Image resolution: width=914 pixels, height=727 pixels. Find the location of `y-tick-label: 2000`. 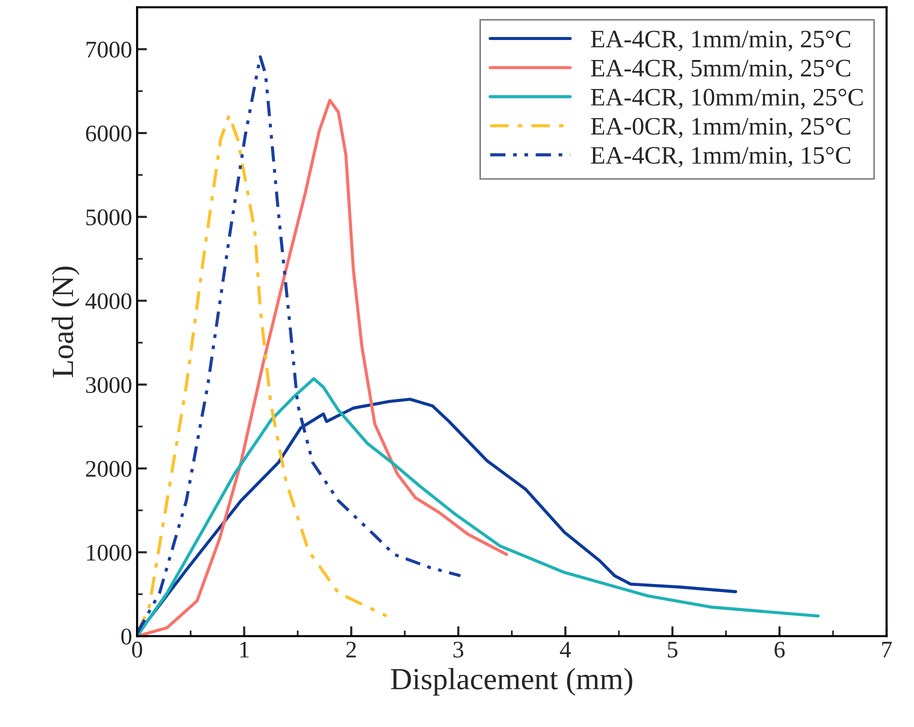

y-tick-label: 2000 is located at coordinates (109, 468).